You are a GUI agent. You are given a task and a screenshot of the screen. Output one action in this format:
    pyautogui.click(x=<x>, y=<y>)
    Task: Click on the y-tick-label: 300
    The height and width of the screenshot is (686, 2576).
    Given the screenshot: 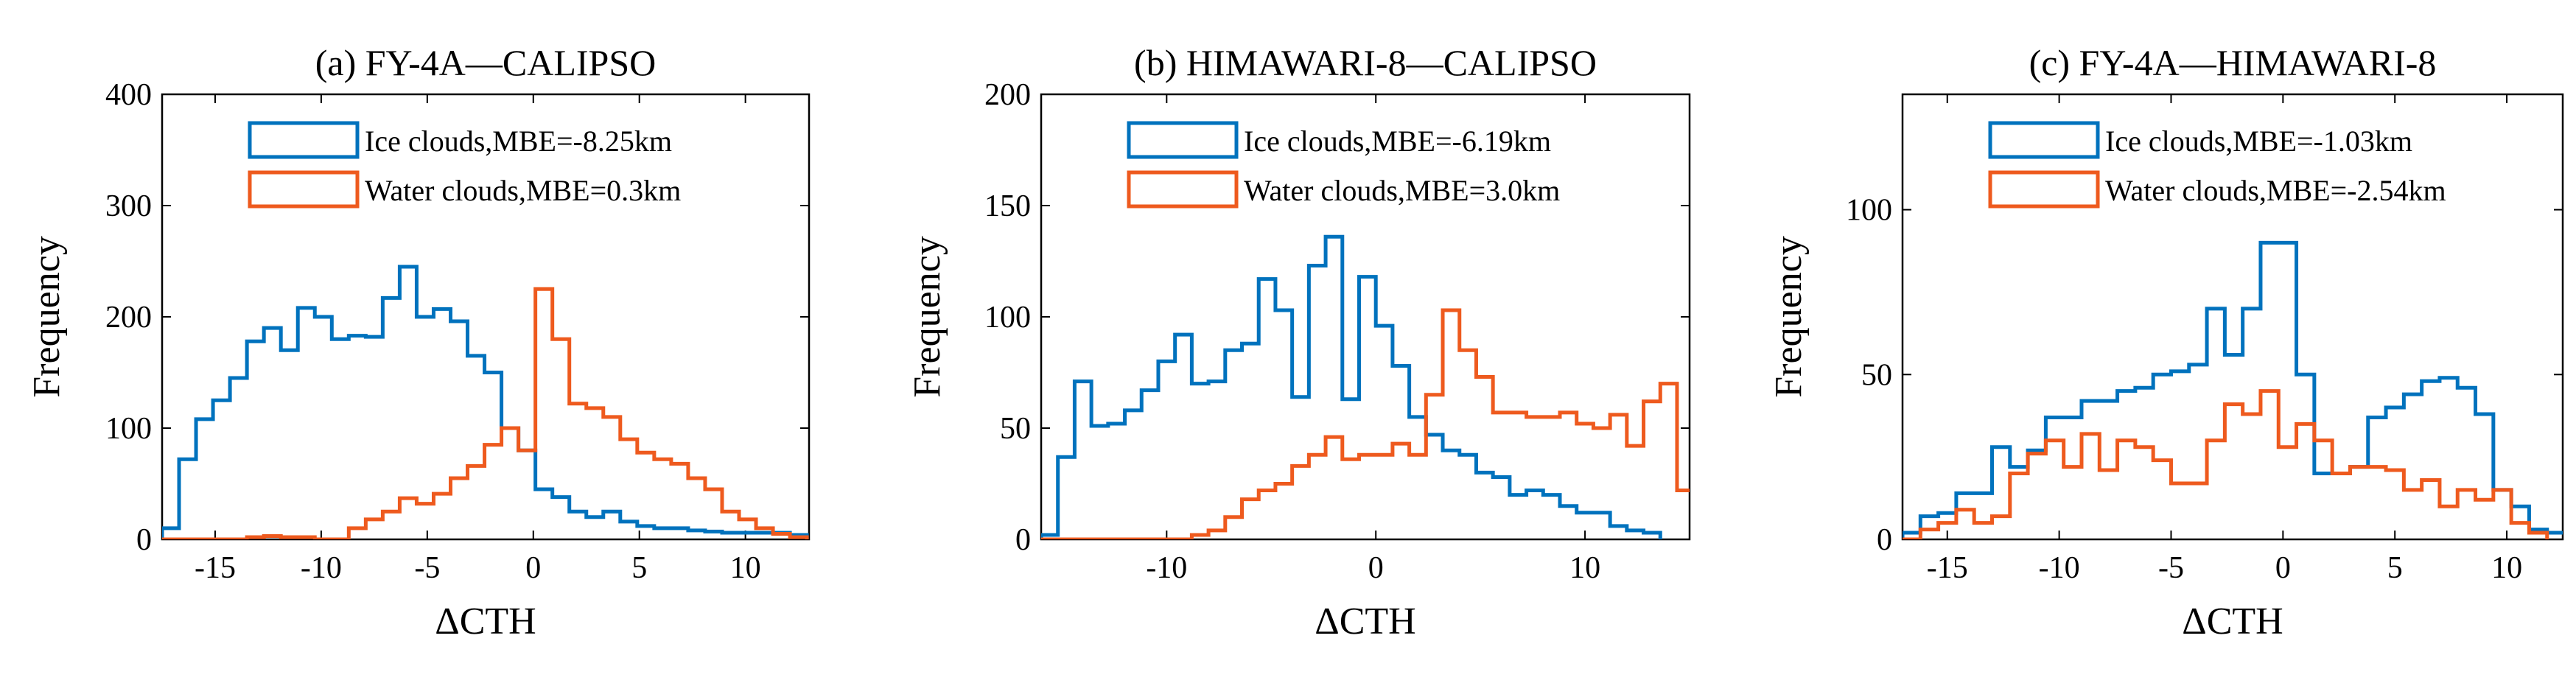 What is the action you would take?
    pyautogui.click(x=128, y=206)
    